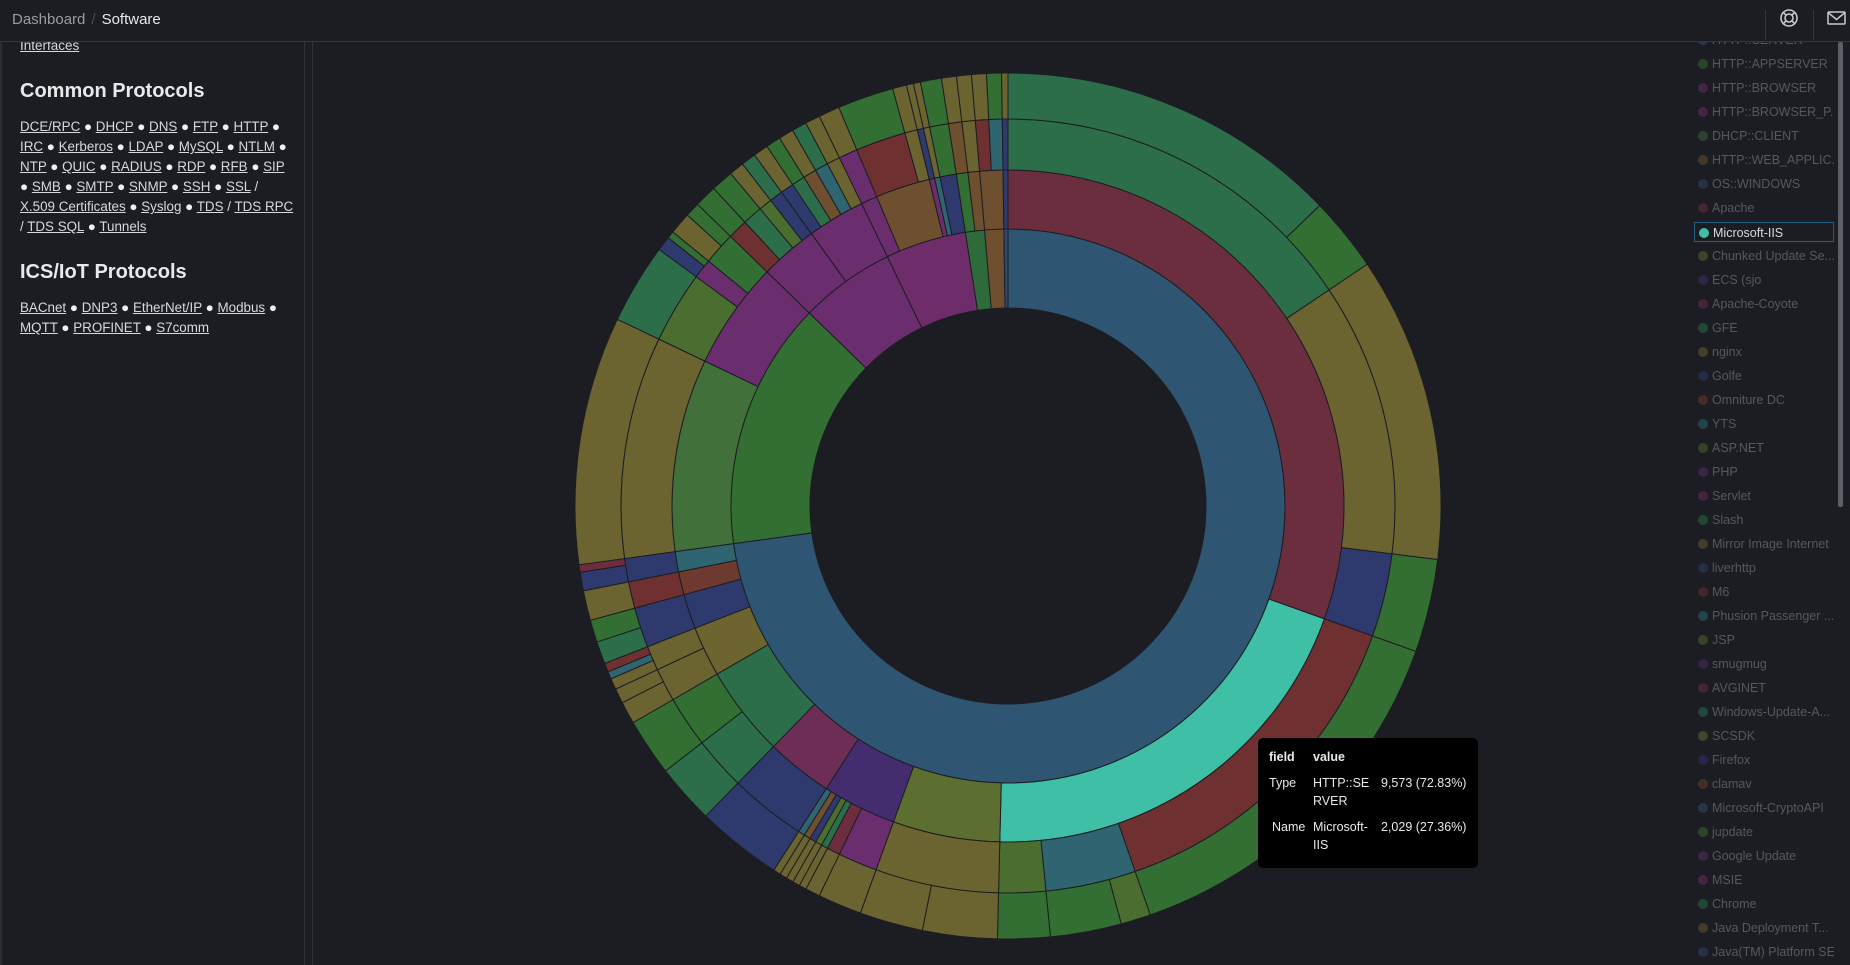  Describe the element at coordinates (1764, 520) in the screenshot. I see `legend-item: Slash` at that location.